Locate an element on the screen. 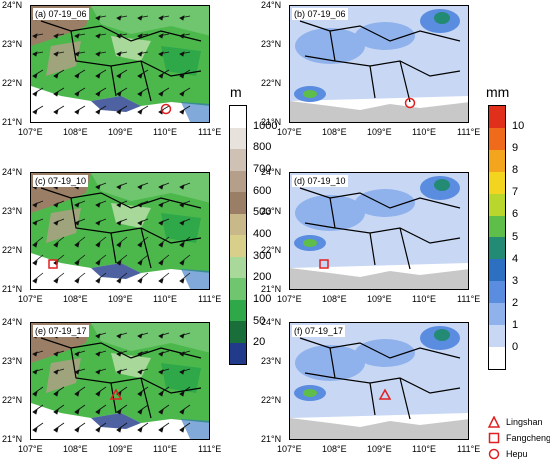 This screenshot has width=550, height=475. circle-marker-icon is located at coordinates (494, 454).